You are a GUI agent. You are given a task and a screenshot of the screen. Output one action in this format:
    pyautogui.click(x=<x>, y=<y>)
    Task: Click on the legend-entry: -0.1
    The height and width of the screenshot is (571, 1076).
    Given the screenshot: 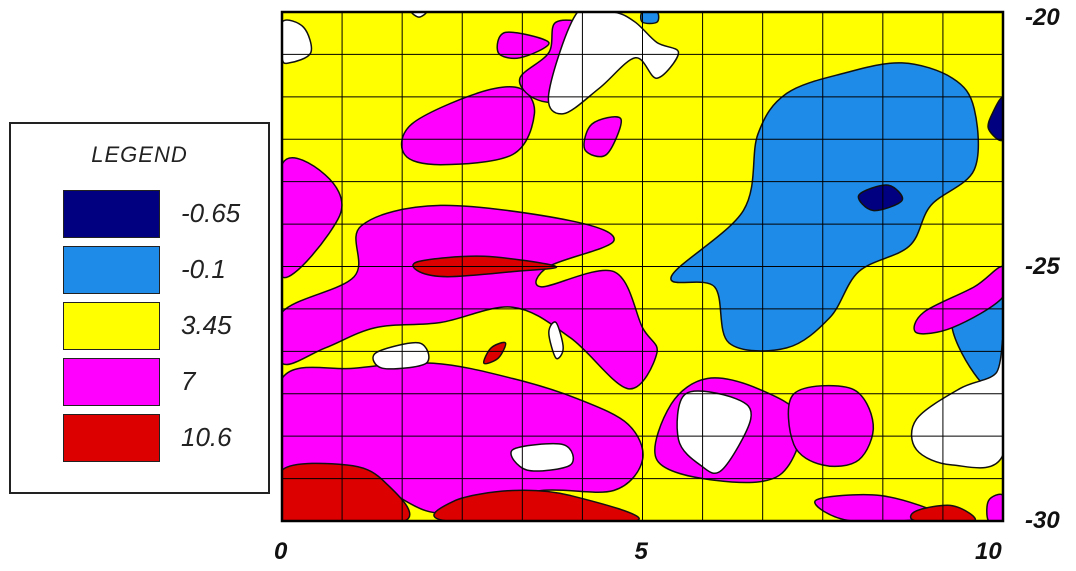 What is the action you would take?
    pyautogui.click(x=163, y=272)
    